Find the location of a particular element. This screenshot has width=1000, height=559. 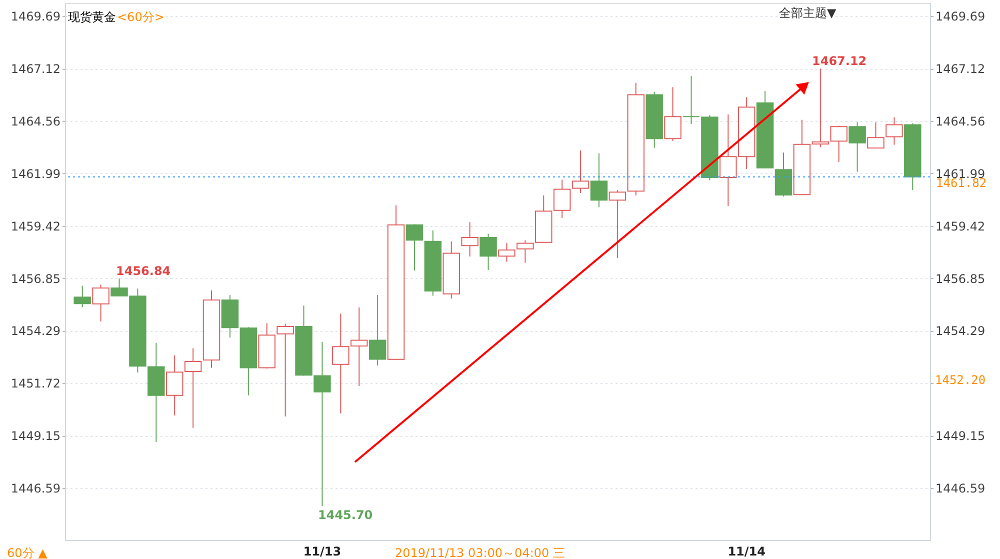

y-tick-label: 1464.56 is located at coordinates (35, 121).